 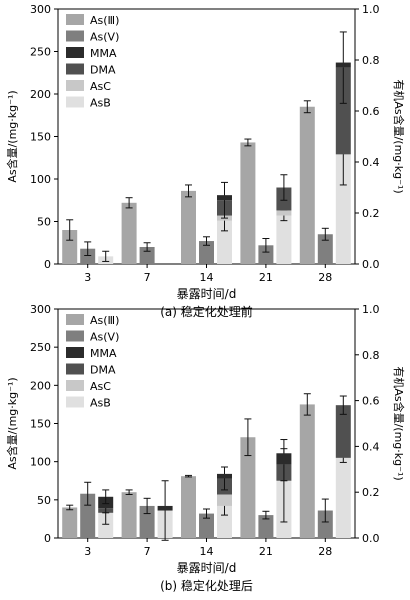 What do you see at coordinates (100, 86) in the screenshot?
I see `legend-label: AsC` at bounding box center [100, 86].